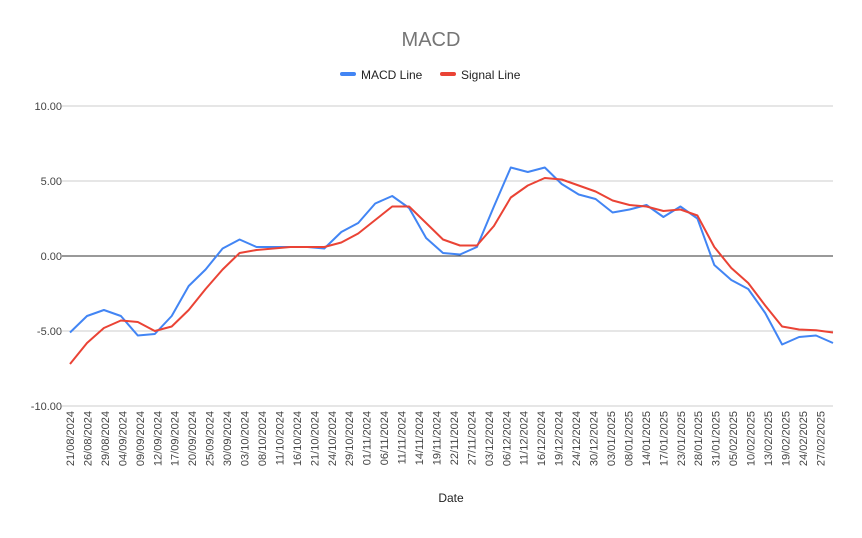 The width and height of the screenshot is (862, 538). I want to click on x-tick-label: 16/10/2024, so click(298, 438).